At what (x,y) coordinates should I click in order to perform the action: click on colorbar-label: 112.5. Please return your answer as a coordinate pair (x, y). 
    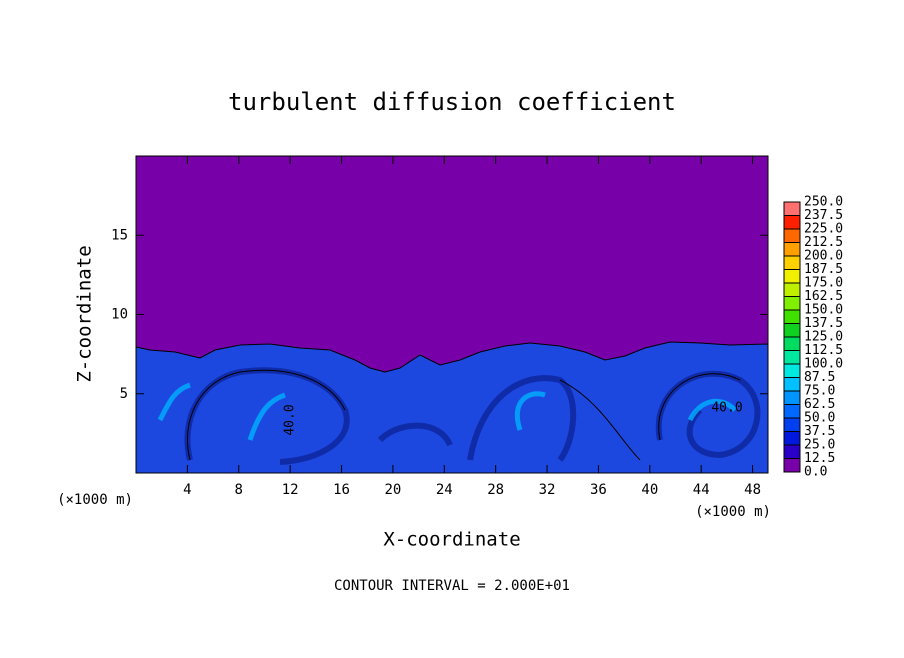
    Looking at the image, I should click on (823, 350).